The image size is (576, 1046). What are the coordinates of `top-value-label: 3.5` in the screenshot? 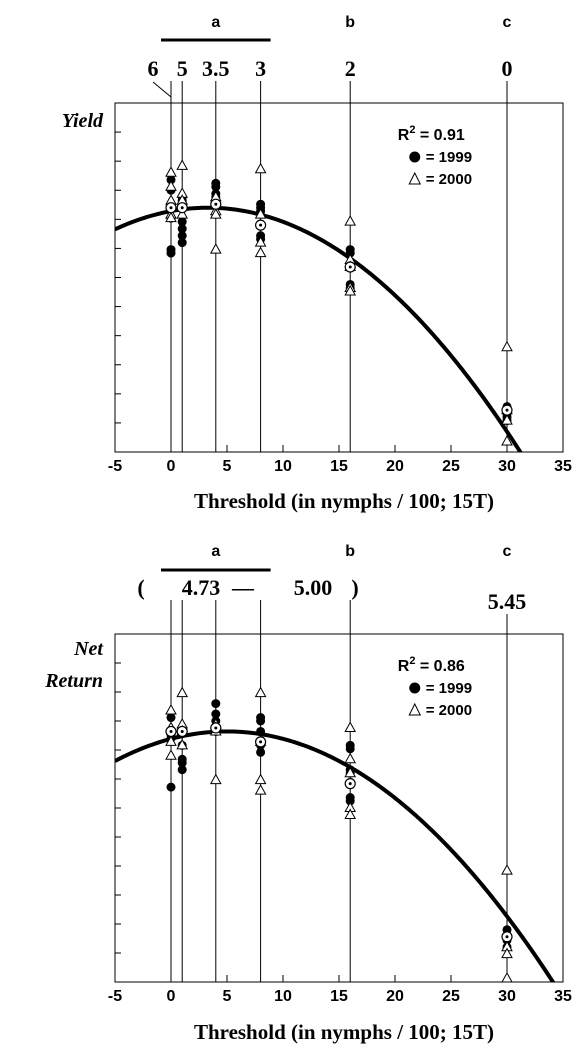 It's located at (216, 68).